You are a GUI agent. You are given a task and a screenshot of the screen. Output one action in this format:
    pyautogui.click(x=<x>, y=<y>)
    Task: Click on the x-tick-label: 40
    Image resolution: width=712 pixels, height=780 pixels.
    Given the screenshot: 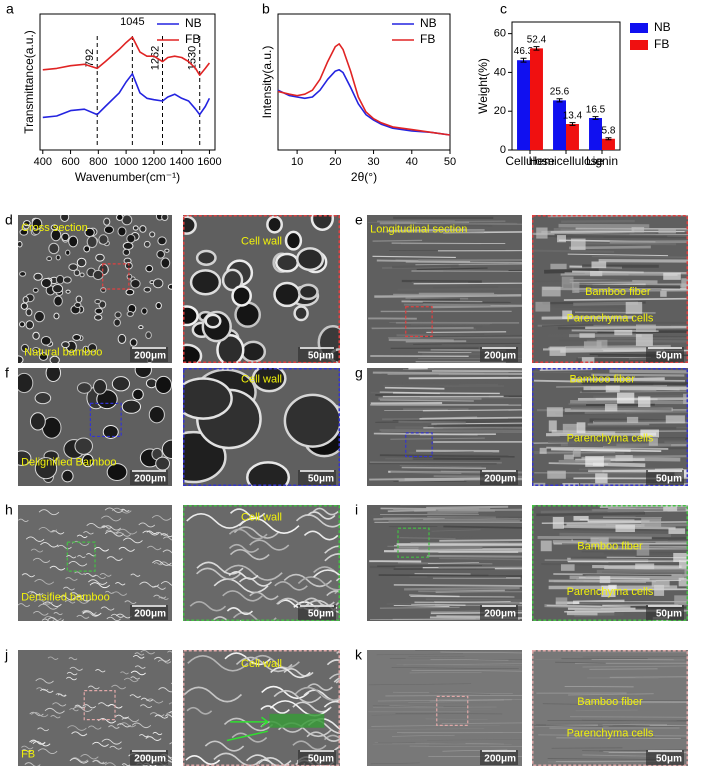 What is the action you would take?
    pyautogui.click(x=412, y=162)
    